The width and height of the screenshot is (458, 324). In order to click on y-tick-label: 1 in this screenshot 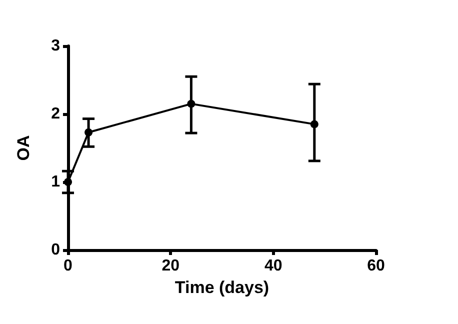, I will do `click(55, 182)`.